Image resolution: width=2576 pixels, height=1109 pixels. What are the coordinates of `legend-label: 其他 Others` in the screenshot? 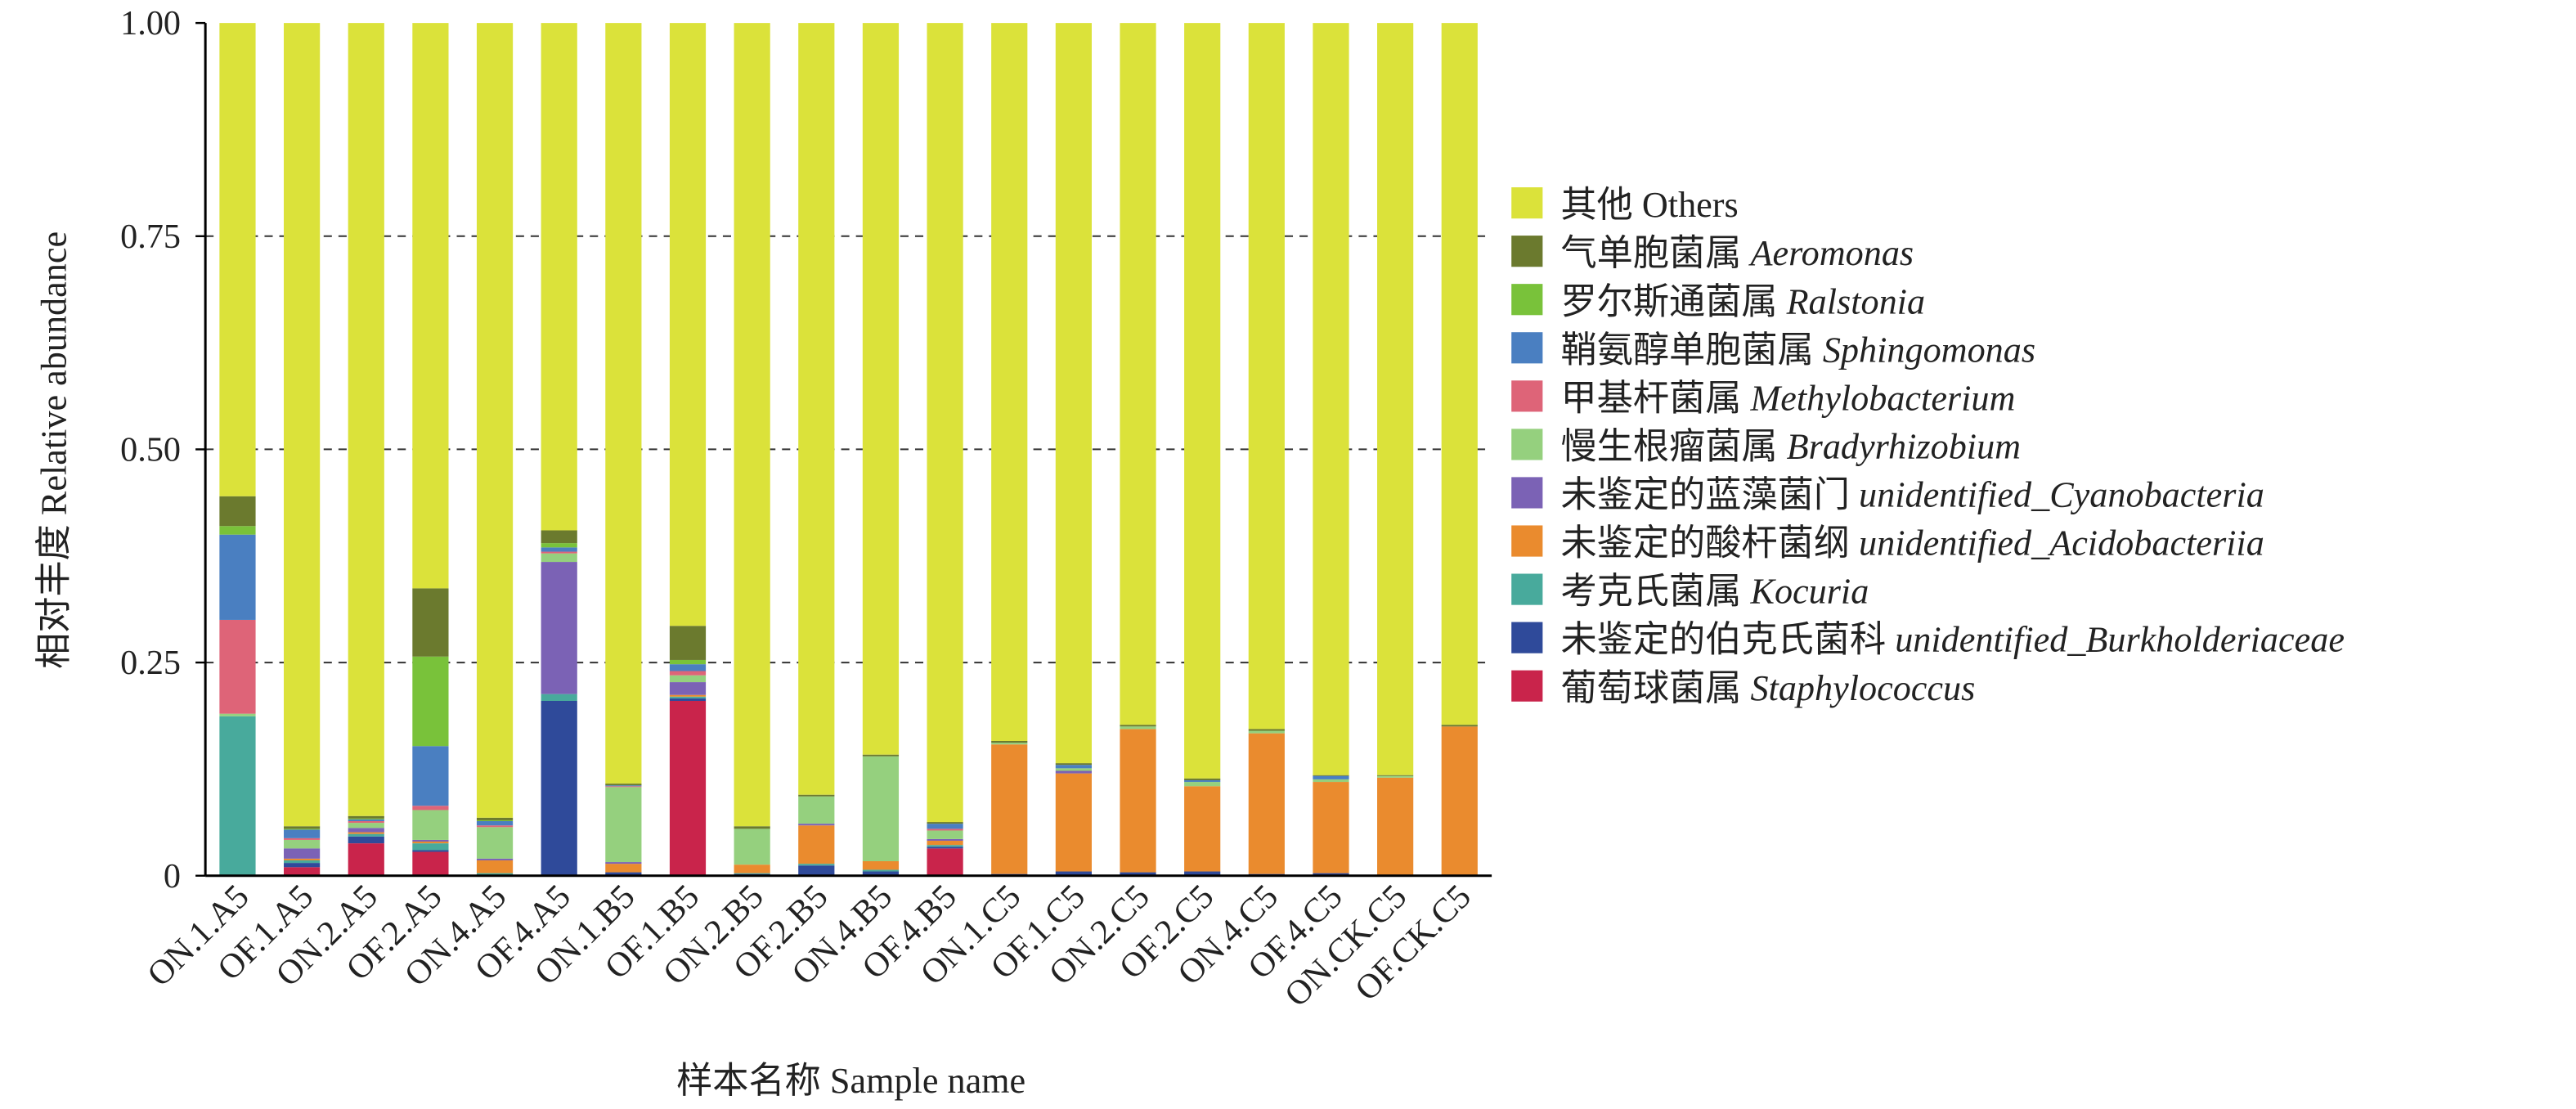 It's located at (1649, 205).